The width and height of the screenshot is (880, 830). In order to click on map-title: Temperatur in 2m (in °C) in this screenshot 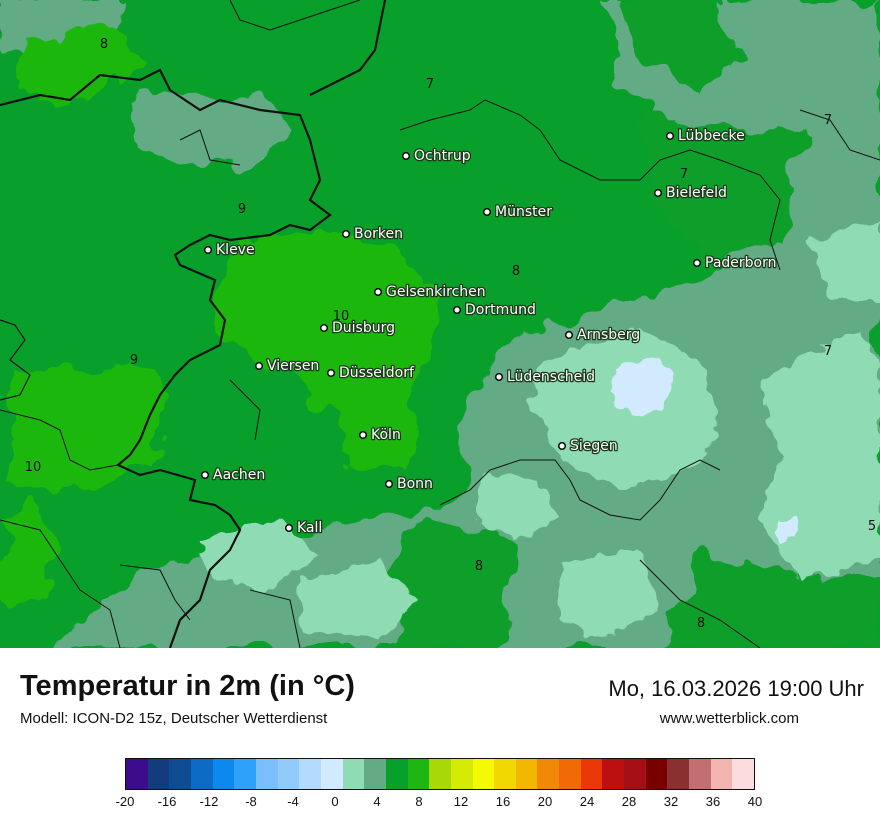, I will do `click(187, 686)`.